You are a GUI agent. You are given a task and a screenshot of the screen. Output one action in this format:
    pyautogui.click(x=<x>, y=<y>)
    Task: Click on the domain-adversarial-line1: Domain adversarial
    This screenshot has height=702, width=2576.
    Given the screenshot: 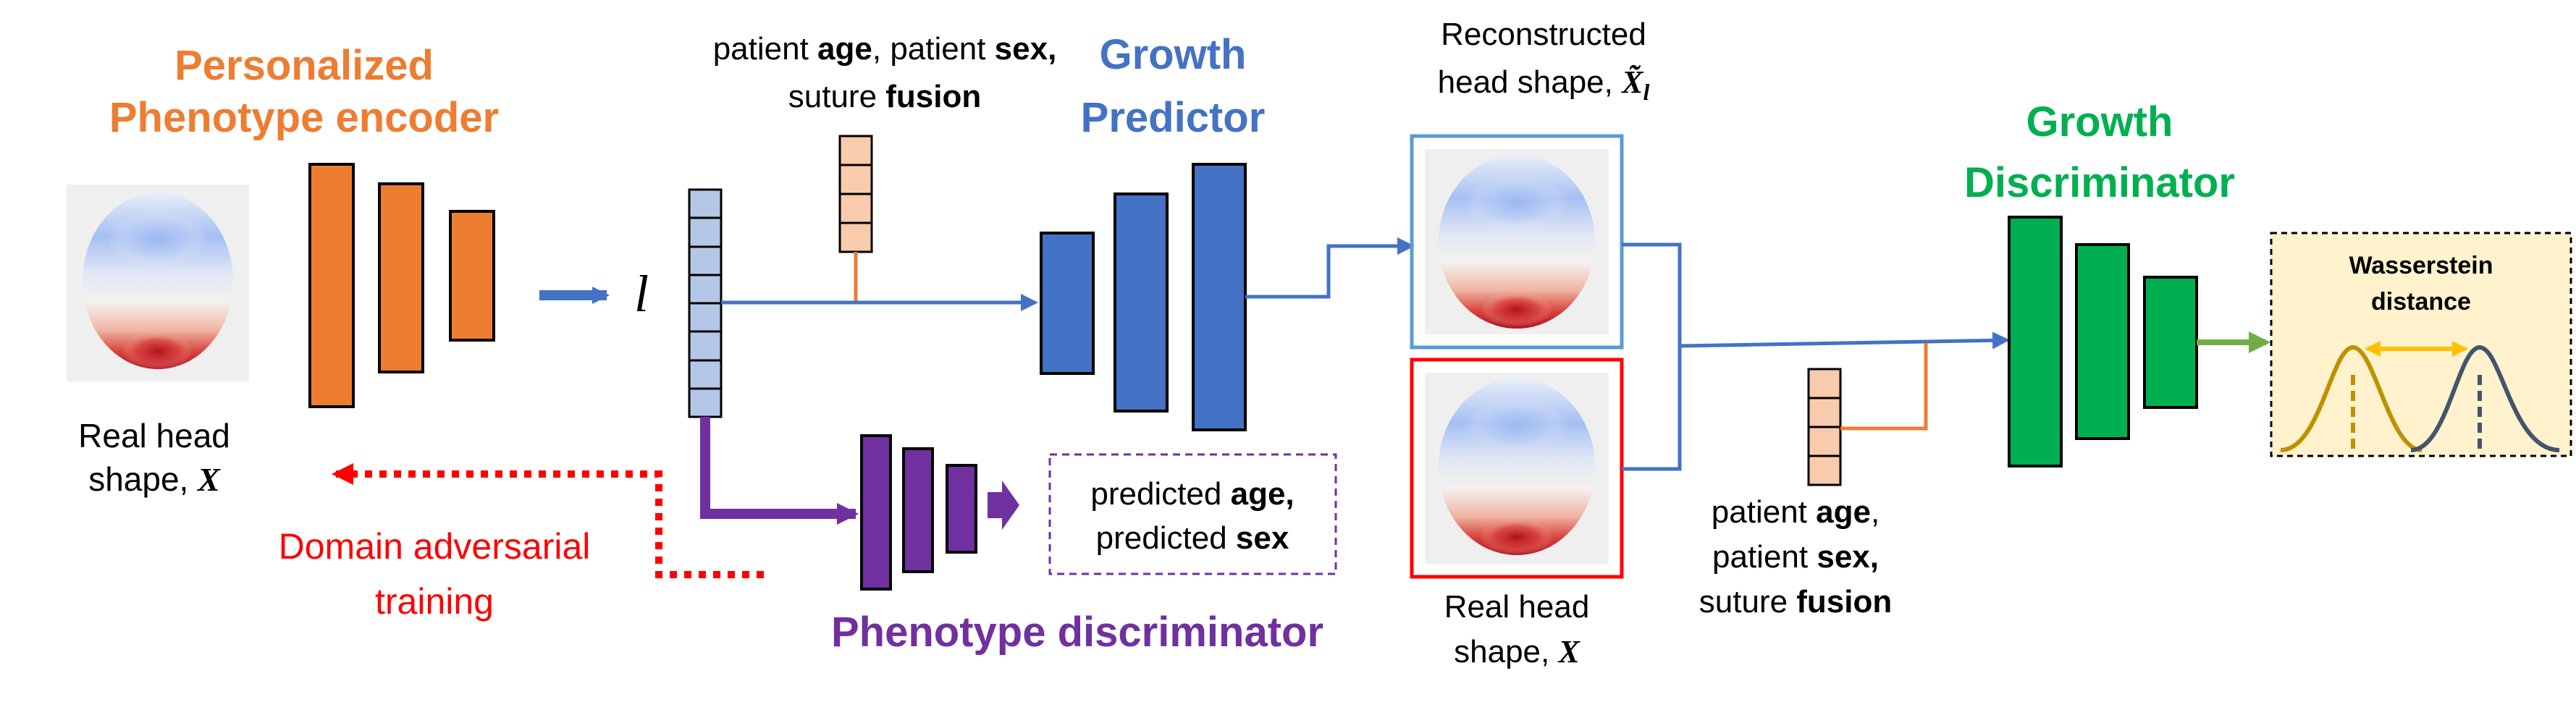 What is the action you would take?
    pyautogui.click(x=435, y=546)
    